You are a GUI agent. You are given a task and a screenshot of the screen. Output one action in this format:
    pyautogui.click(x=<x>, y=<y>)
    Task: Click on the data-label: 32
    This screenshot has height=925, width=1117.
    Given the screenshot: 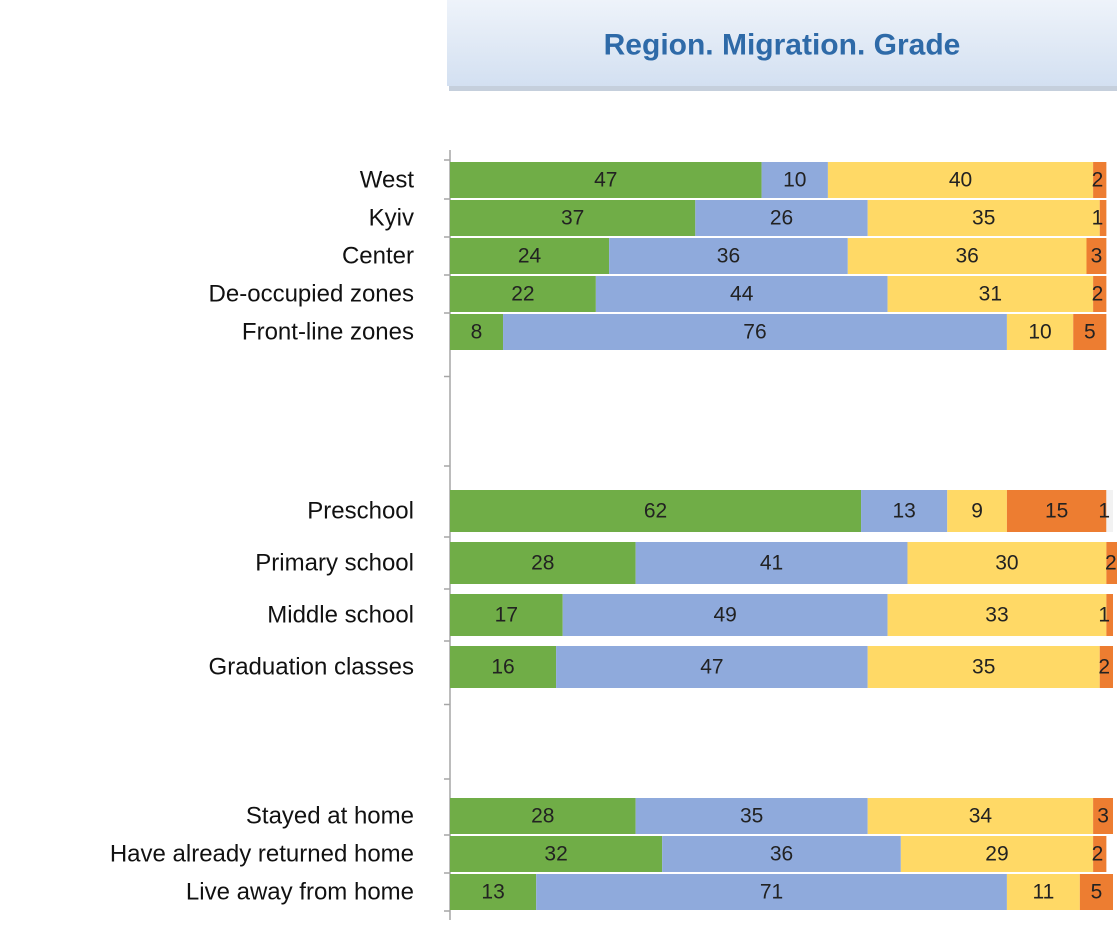 What is the action you would take?
    pyautogui.click(x=555, y=854)
    